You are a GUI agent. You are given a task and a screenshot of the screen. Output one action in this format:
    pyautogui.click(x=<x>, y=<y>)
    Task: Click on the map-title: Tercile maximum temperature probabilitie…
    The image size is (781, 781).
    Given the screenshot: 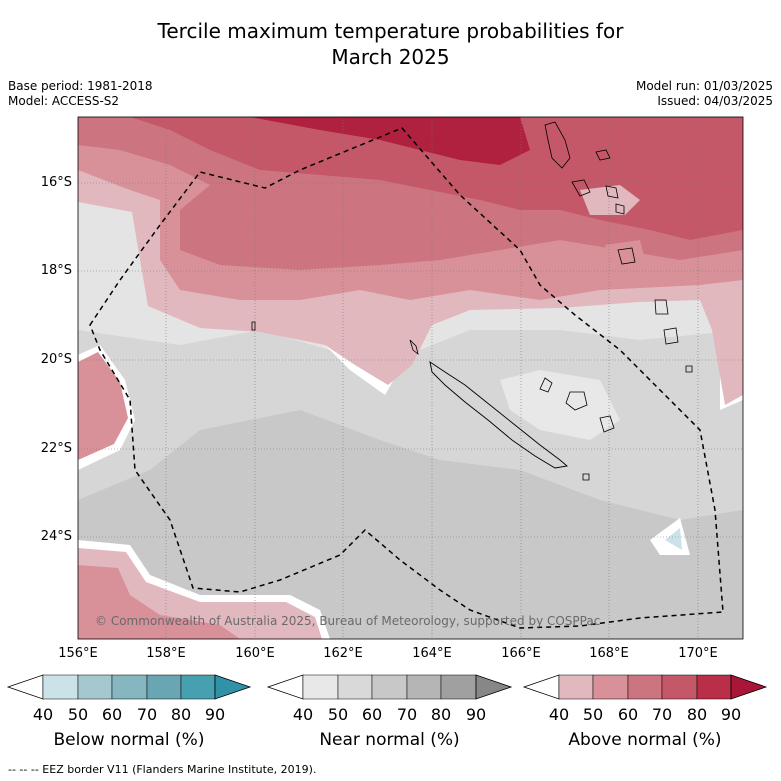 What is the action you would take?
    pyautogui.click(x=390, y=44)
    